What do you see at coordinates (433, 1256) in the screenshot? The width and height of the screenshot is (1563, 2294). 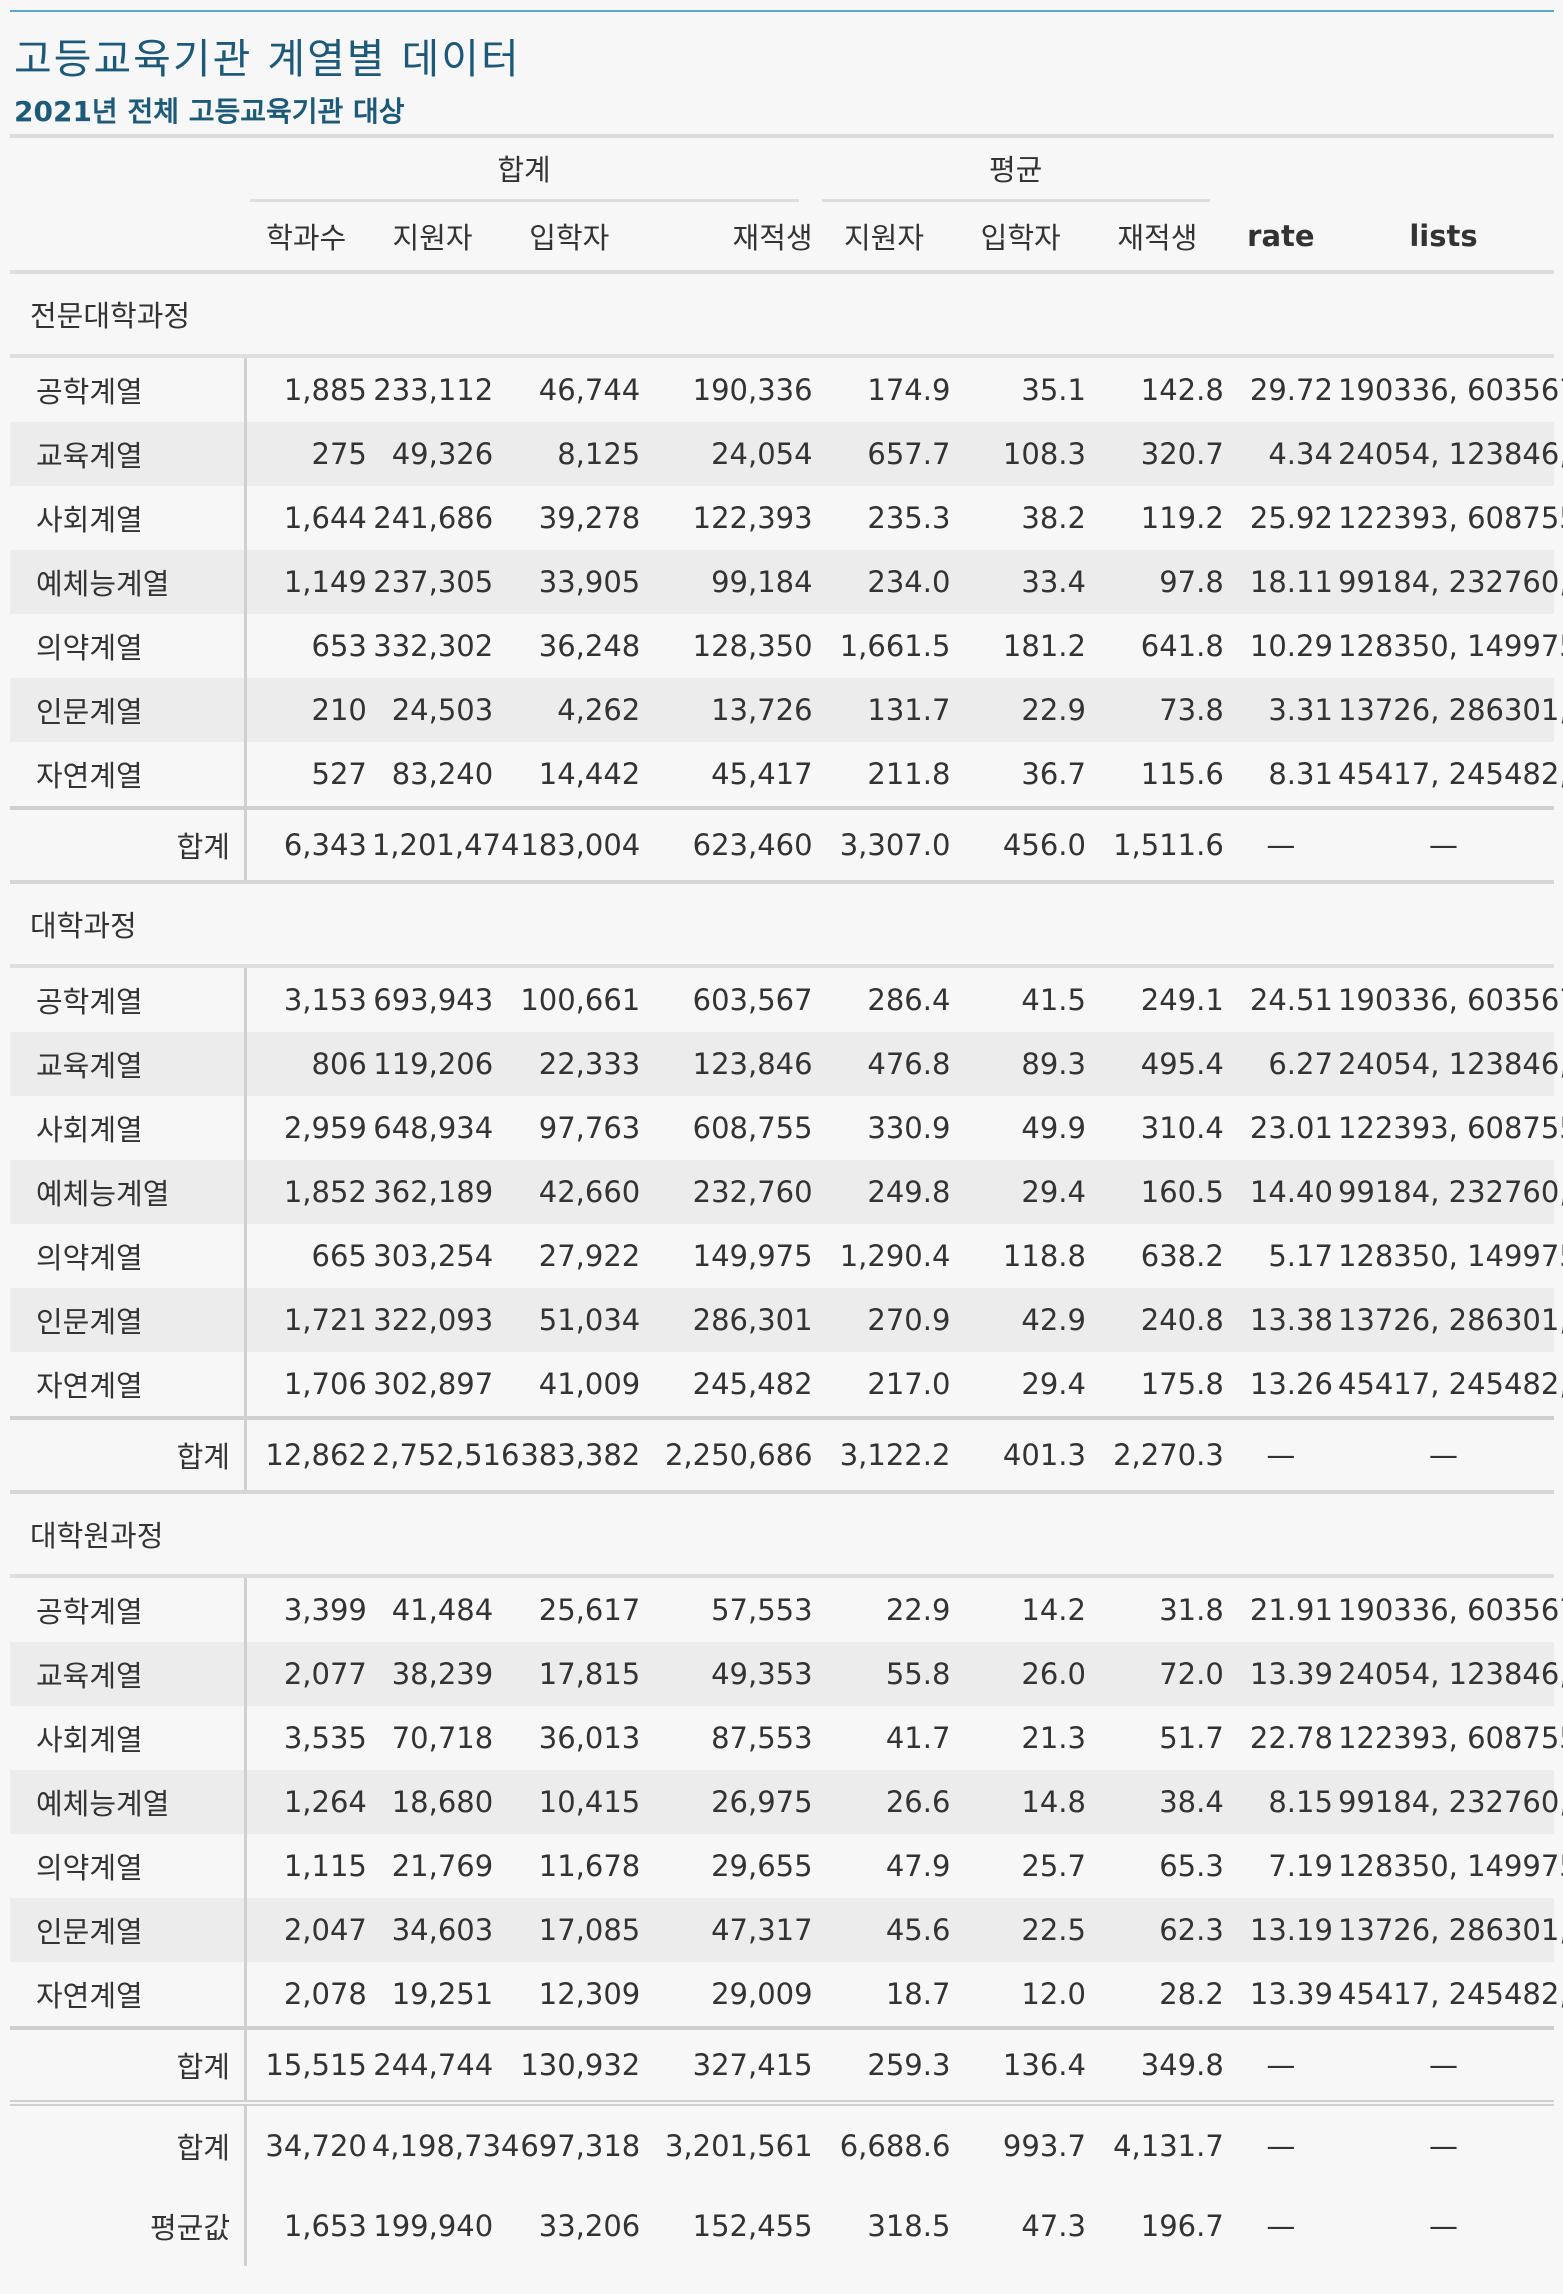 I see `table-cell: 303,254` at bounding box center [433, 1256].